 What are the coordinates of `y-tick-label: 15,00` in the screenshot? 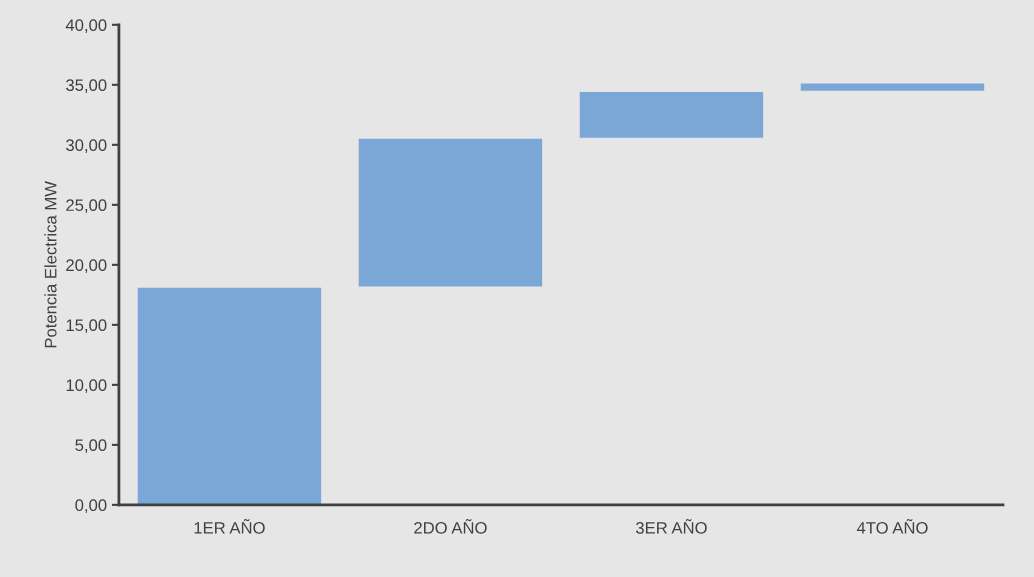 It's located at (86, 326).